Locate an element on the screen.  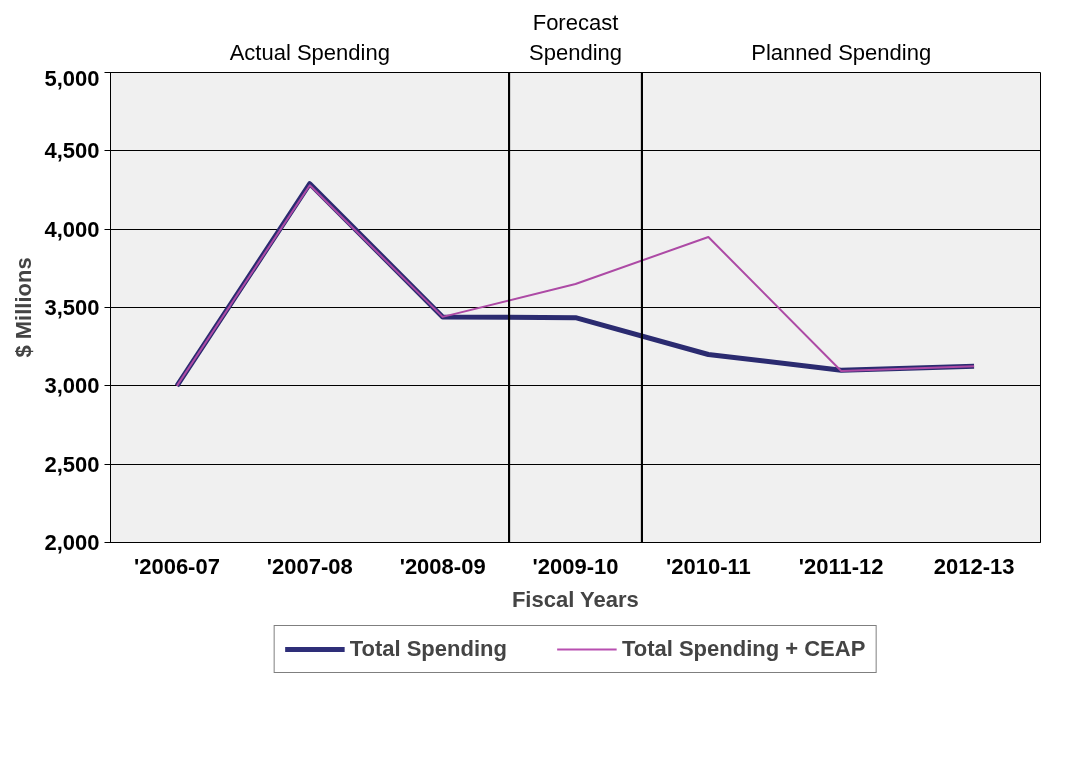
y-axis-title: $ Millions is located at coordinates (24, 307).